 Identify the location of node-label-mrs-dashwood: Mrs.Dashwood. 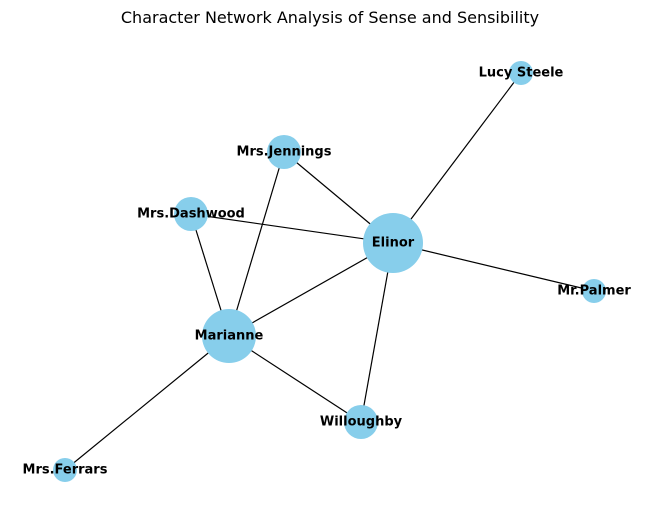
(191, 214).